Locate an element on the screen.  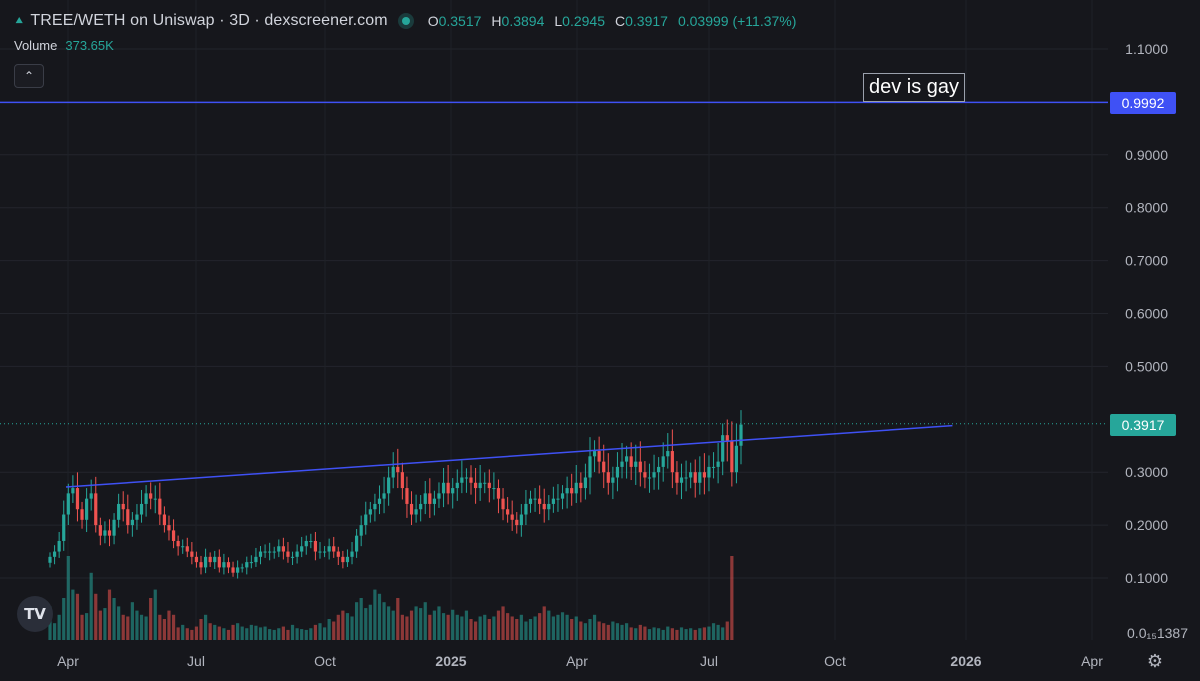
collapse-legend-button: ⌃ is located at coordinates (29, 76).